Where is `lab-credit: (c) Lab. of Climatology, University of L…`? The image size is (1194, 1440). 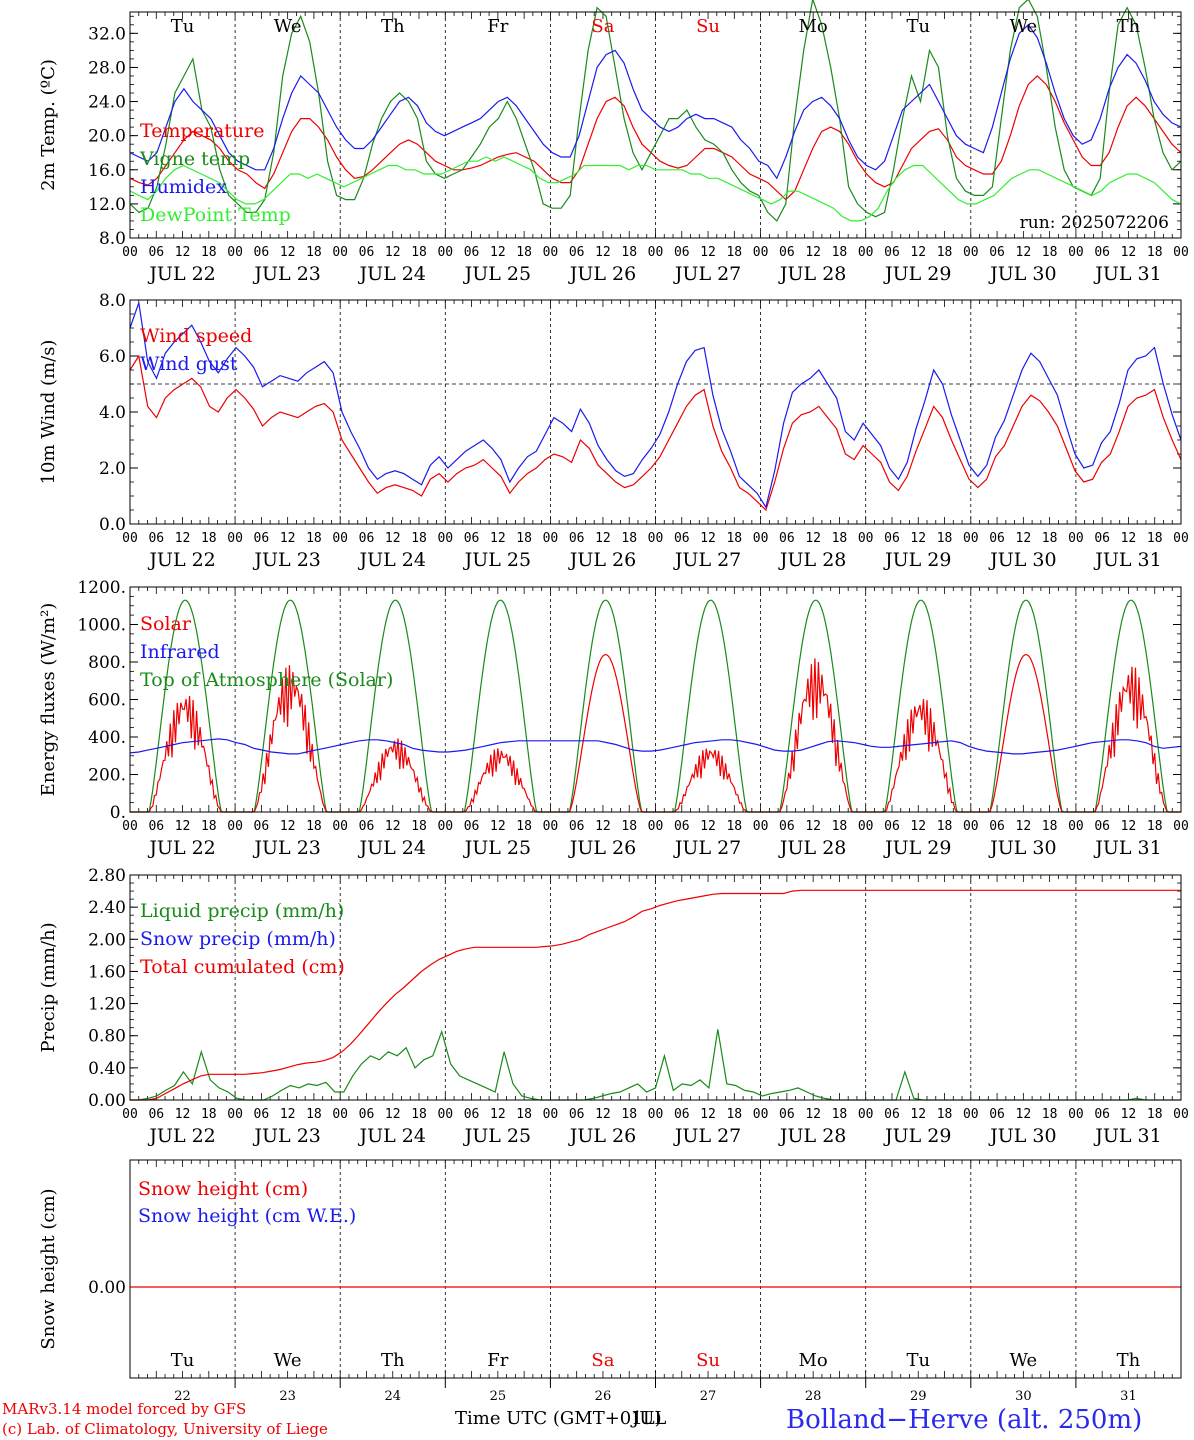 lab-credit: (c) Lab. of Climatology, University of L… is located at coordinates (165, 1429).